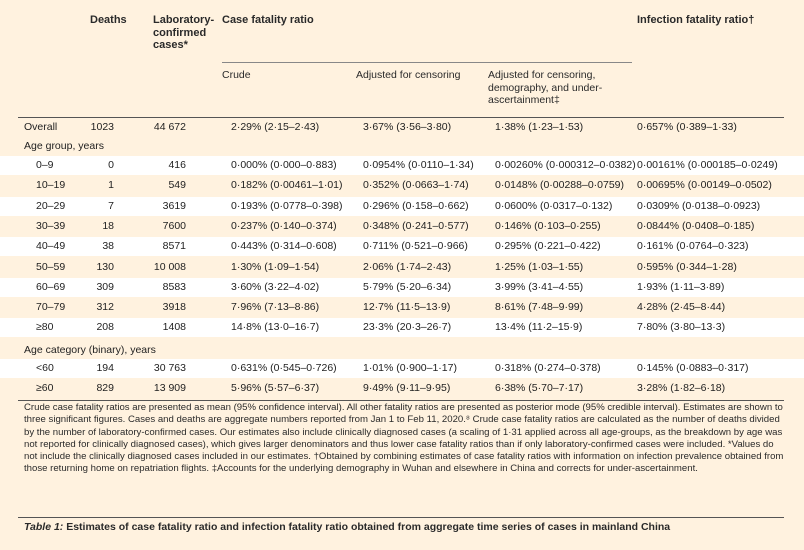 The image size is (804, 550). Describe the element at coordinates (174, 307) in the screenshot. I see `cases-cell: 3918` at that location.